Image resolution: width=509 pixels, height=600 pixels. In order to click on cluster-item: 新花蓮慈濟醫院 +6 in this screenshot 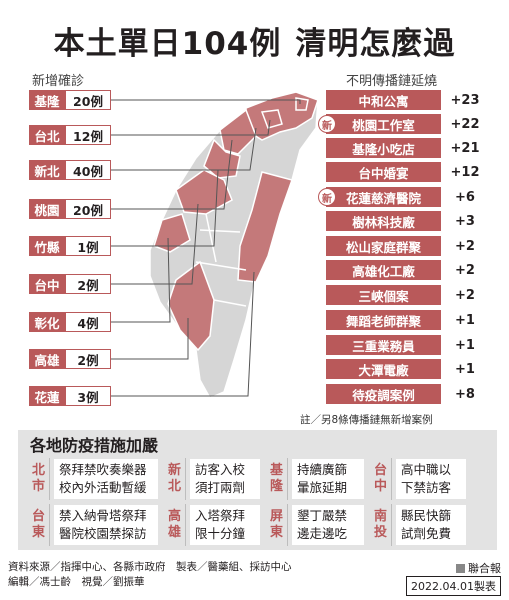, I will do `click(403, 197)`.